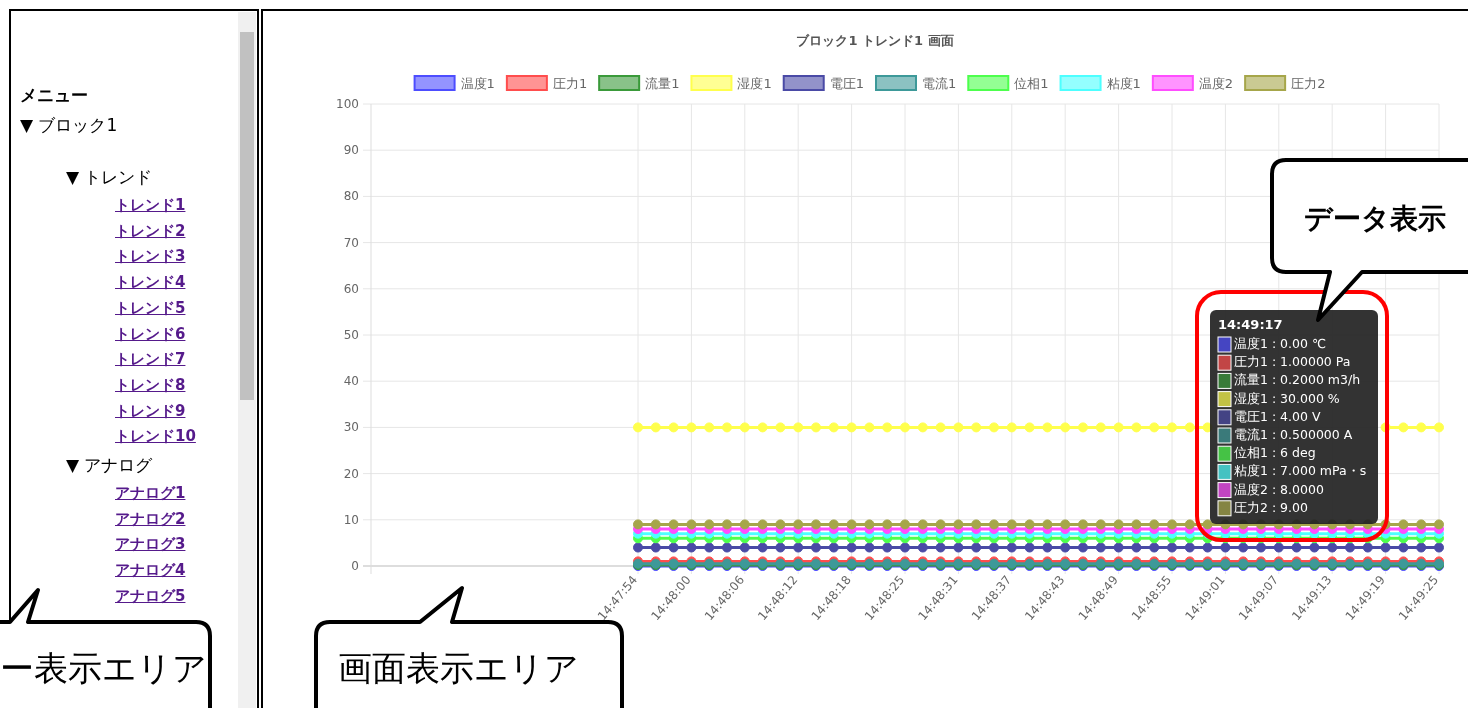 Image resolution: width=1468 pixels, height=708 pixels. What do you see at coordinates (1300, 471) in the screenshot?
I see `annotation: 粘度1 : 7.000 mPa・s` at bounding box center [1300, 471].